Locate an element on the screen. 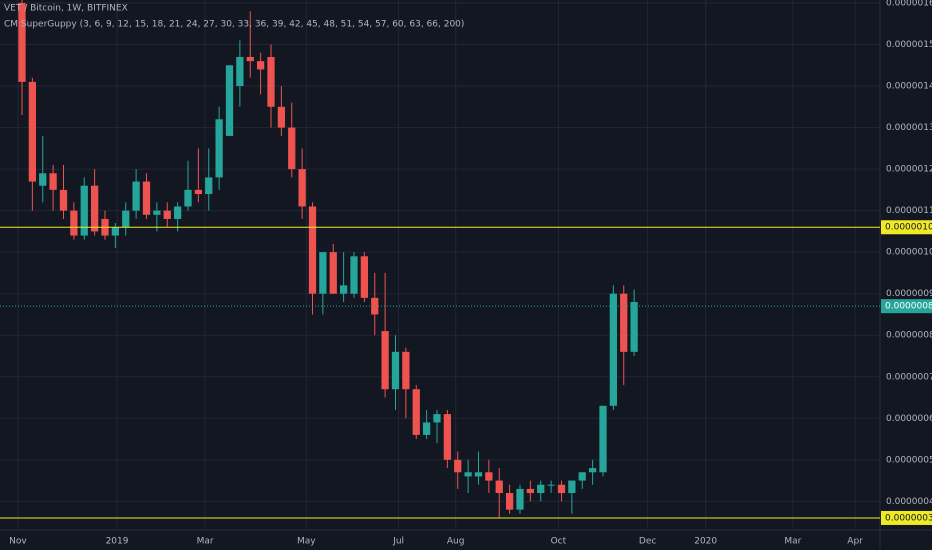 The width and height of the screenshot is (932, 550). price-label: 0.00000106 is located at coordinates (908, 228).